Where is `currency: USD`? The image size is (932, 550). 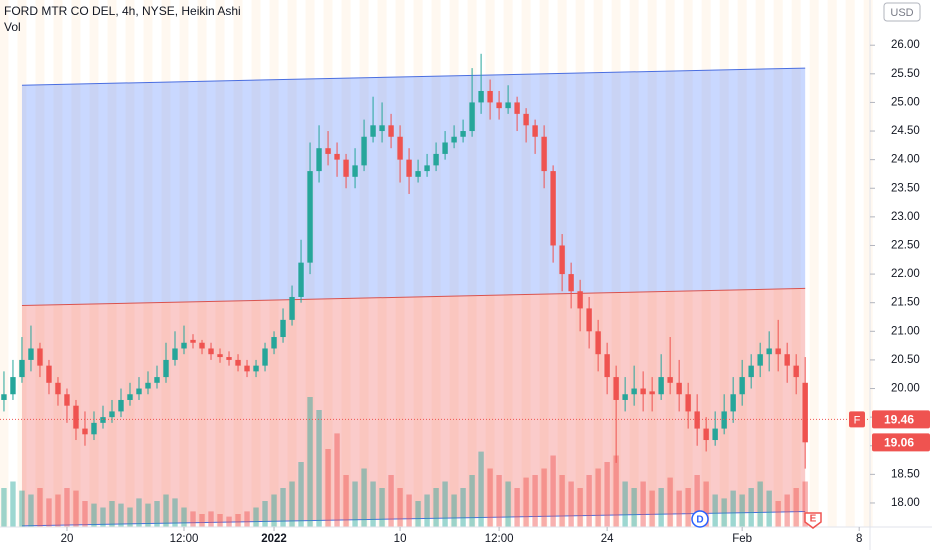
currency: USD is located at coordinates (901, 13).